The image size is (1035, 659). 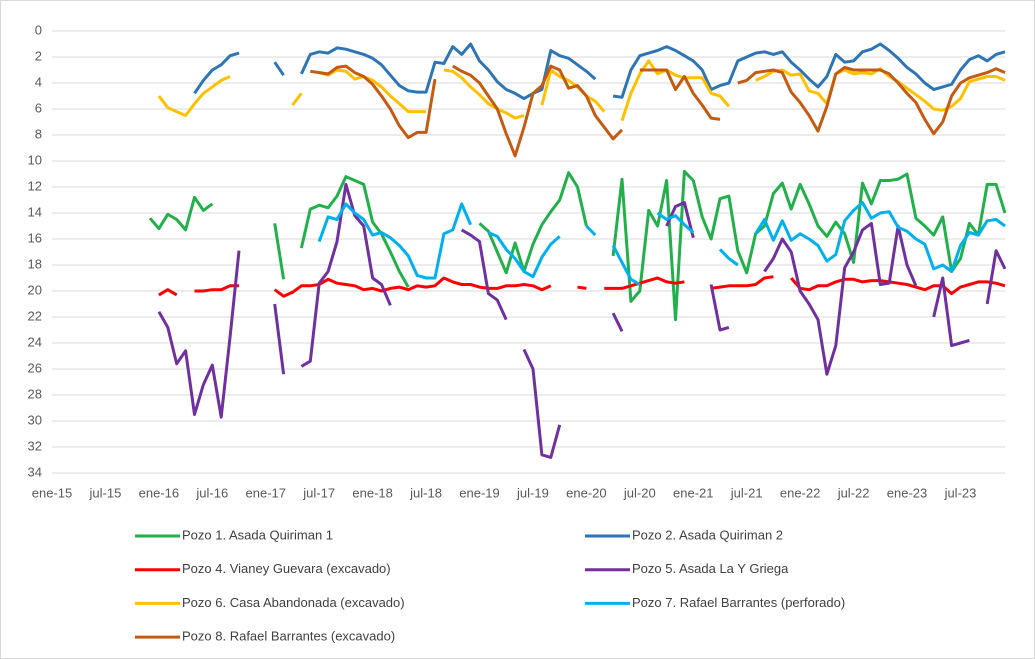 What do you see at coordinates (639, 492) in the screenshot?
I see `x-tick-label: jul-20` at bounding box center [639, 492].